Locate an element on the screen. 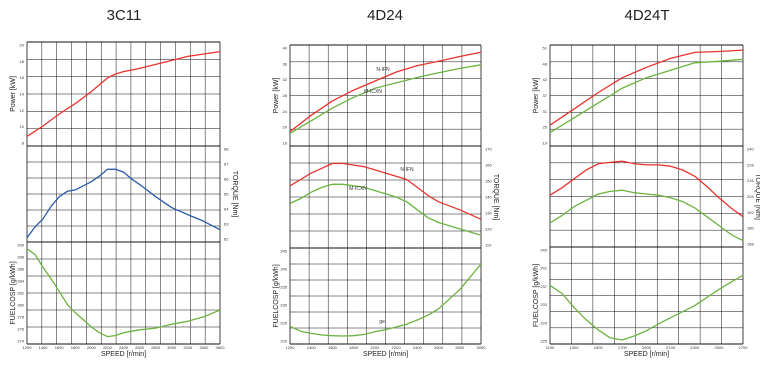 Image resolution: width=760 pixels, height=366 pixels. y-tick-label: 32 is located at coordinates (285, 79).